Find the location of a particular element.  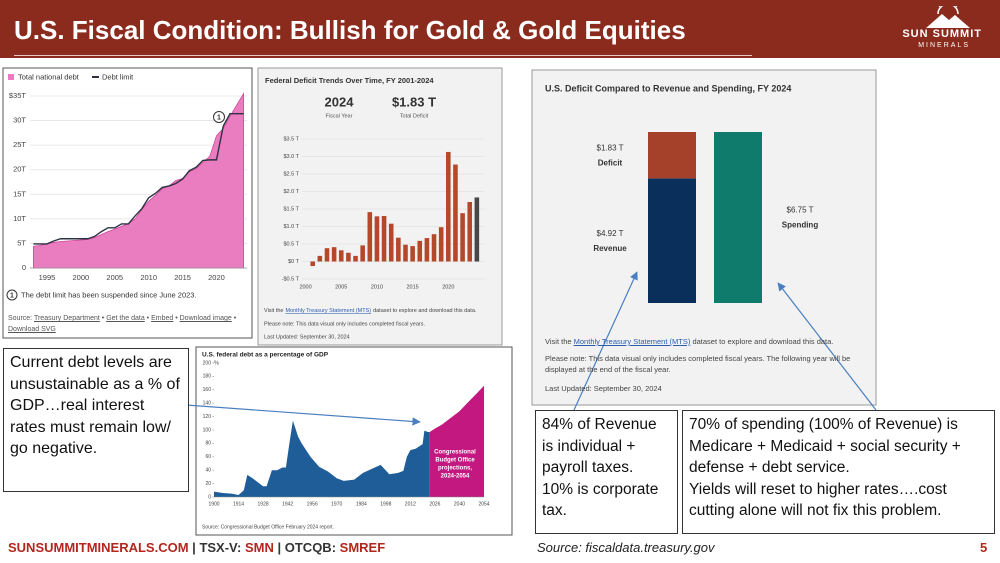

logo-icon is located at coordinates (948, 17).